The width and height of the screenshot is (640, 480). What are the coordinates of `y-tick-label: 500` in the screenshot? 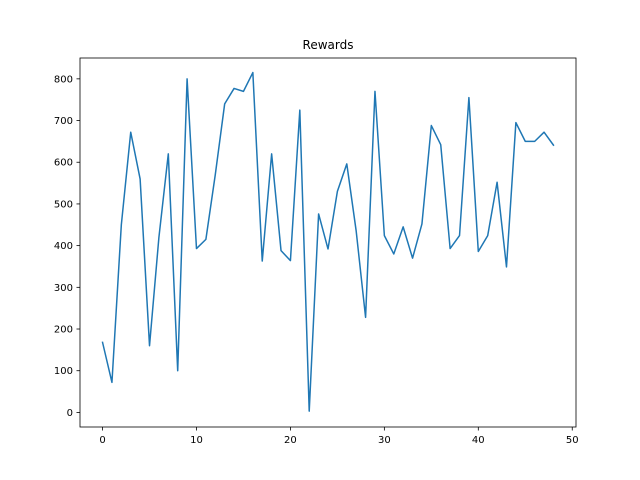 It's located at (63, 204).